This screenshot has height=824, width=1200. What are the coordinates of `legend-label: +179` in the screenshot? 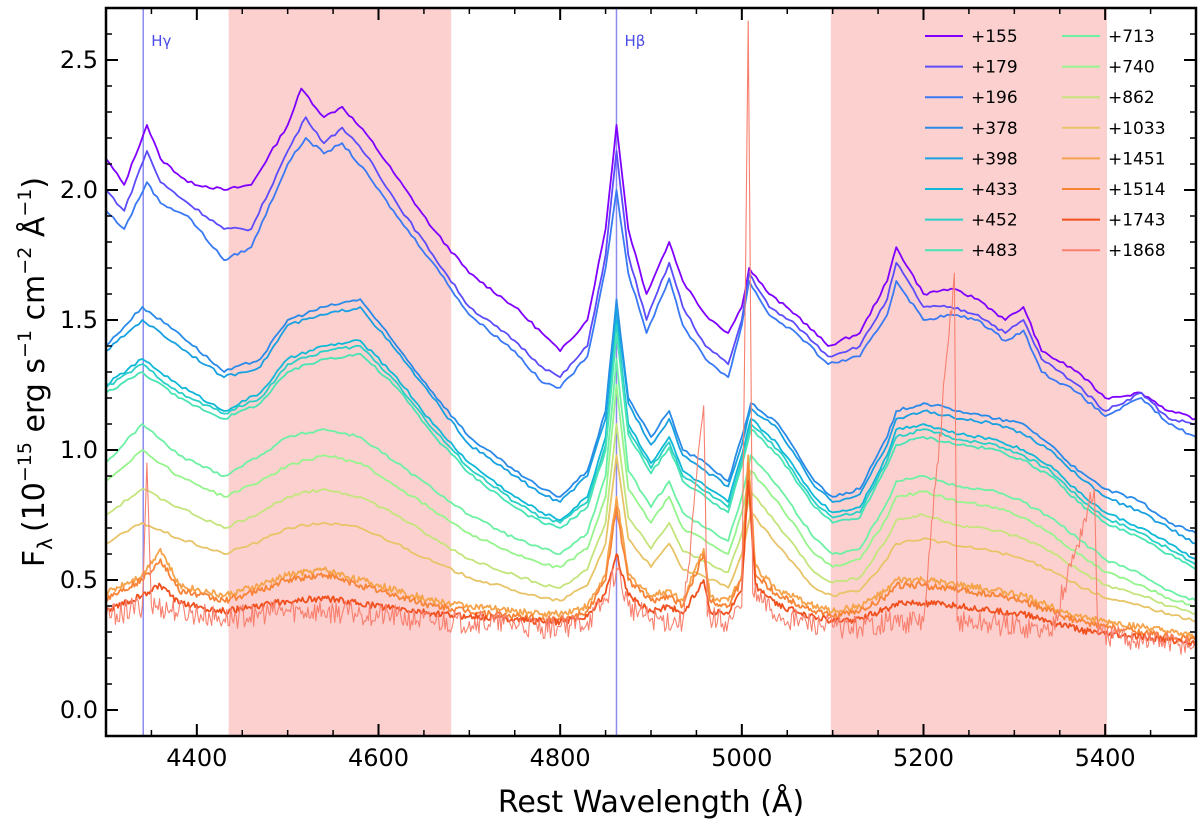 It's located at (994, 68).